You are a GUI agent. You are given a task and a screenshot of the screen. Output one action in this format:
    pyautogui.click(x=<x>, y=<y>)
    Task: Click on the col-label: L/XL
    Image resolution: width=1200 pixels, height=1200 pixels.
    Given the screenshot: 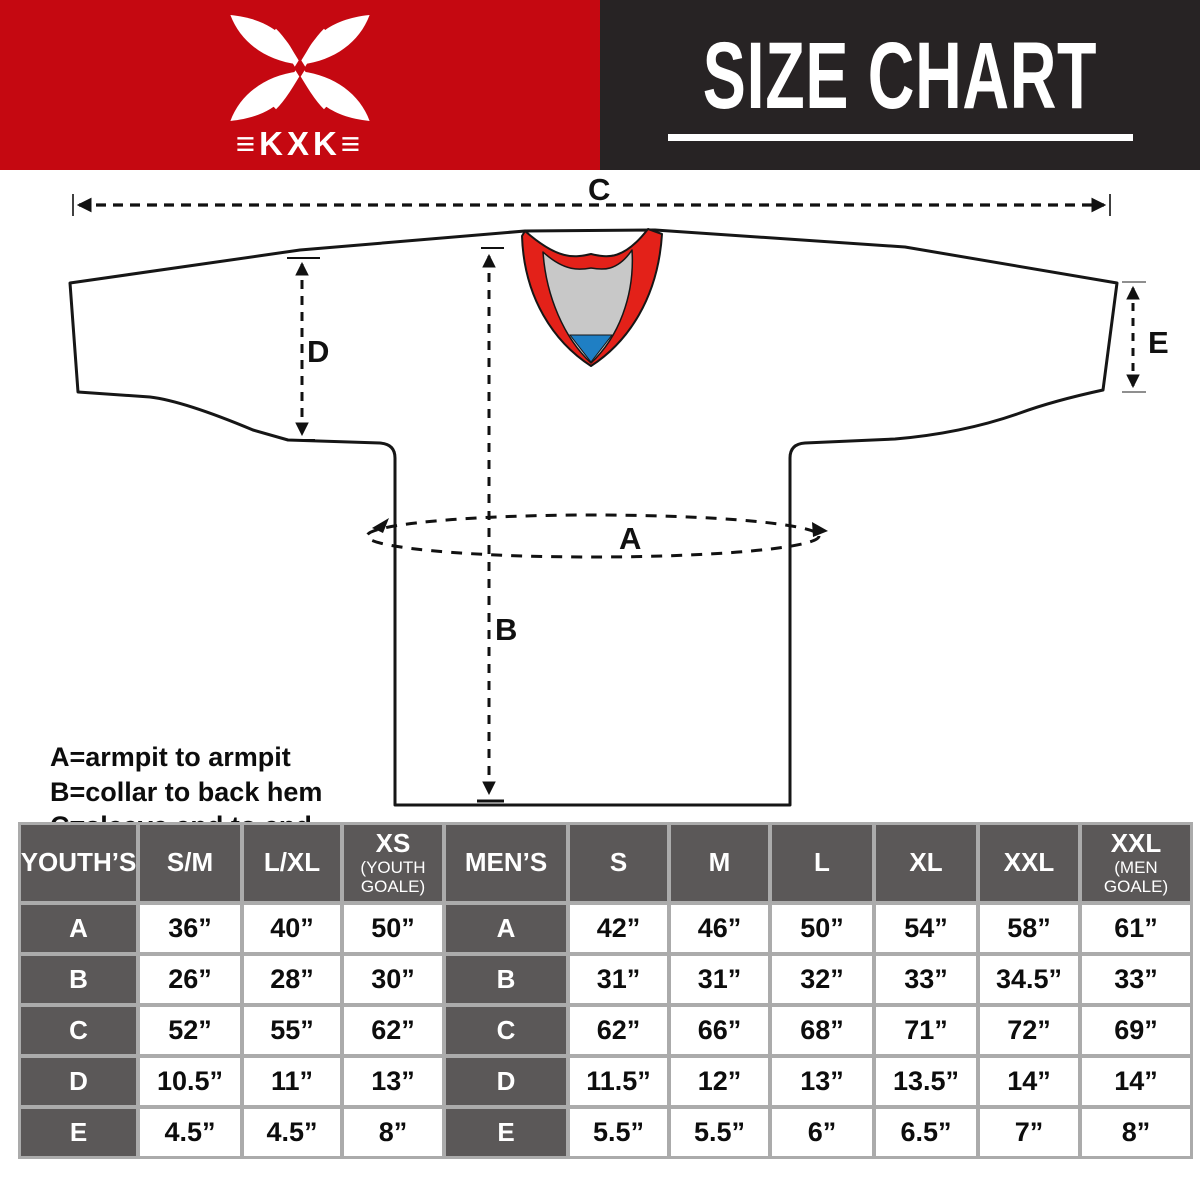 What is the action you would take?
    pyautogui.click(x=292, y=862)
    